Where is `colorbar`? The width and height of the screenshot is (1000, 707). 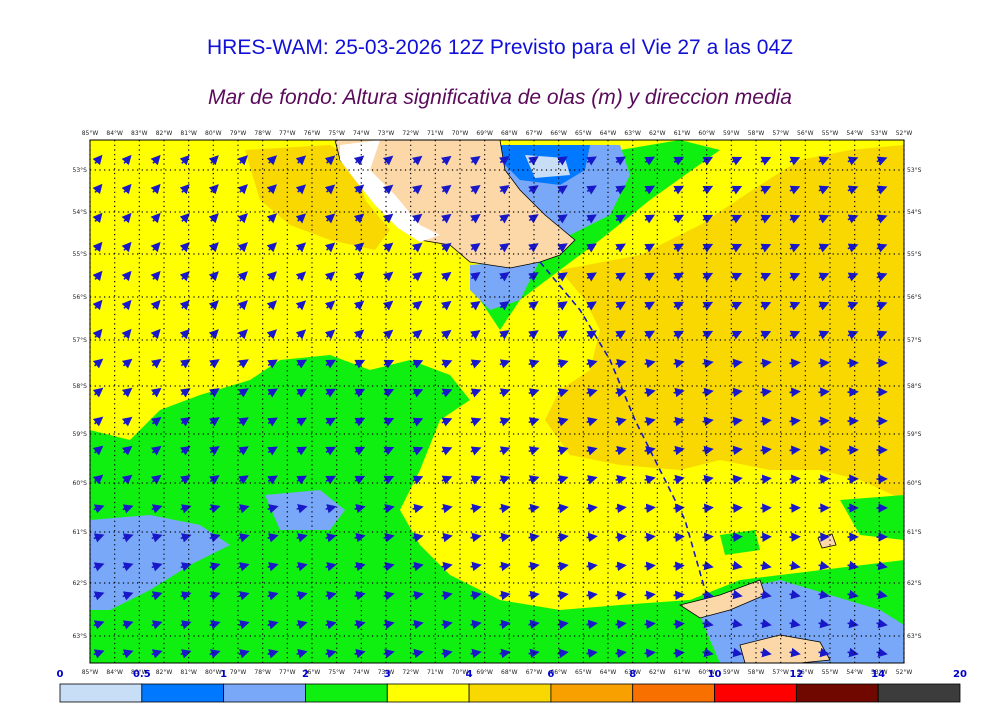 colorbar is located at coordinates (510, 693).